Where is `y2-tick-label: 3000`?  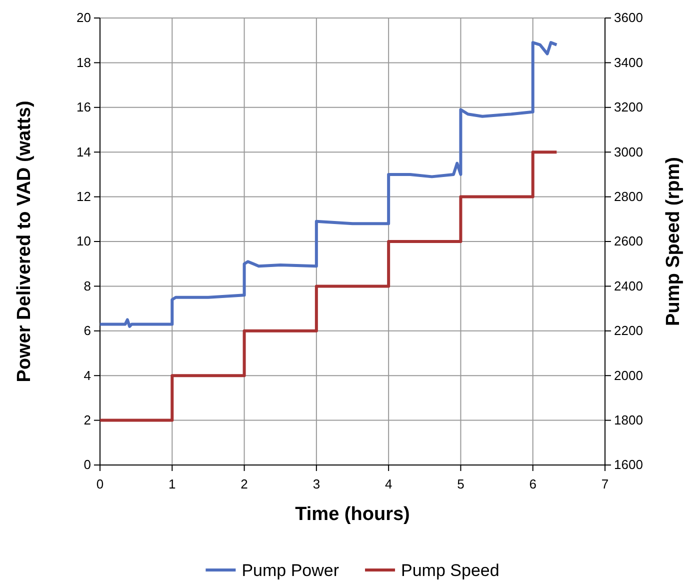
y2-tick-label: 3000 is located at coordinates (628, 152).